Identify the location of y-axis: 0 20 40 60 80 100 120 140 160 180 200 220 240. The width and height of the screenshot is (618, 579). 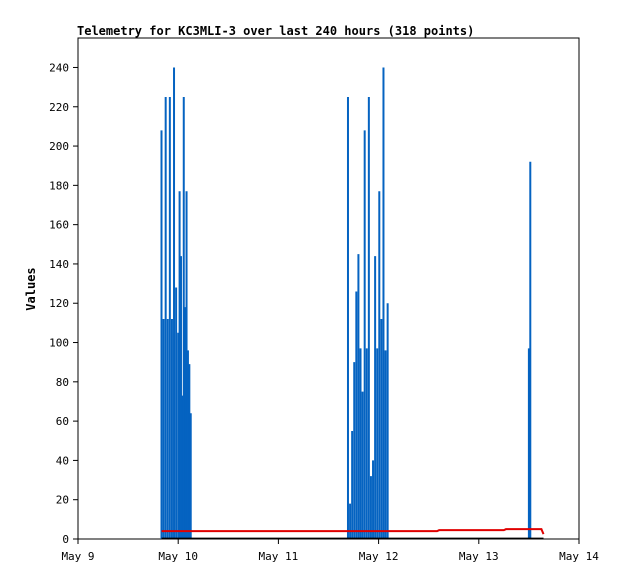
(63, 303).